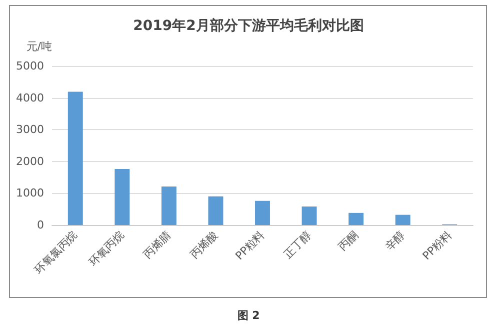 The width and height of the screenshot is (497, 325). What do you see at coordinates (437, 245) in the screenshot?
I see `x-tick-label: PP粉料` at bounding box center [437, 245].